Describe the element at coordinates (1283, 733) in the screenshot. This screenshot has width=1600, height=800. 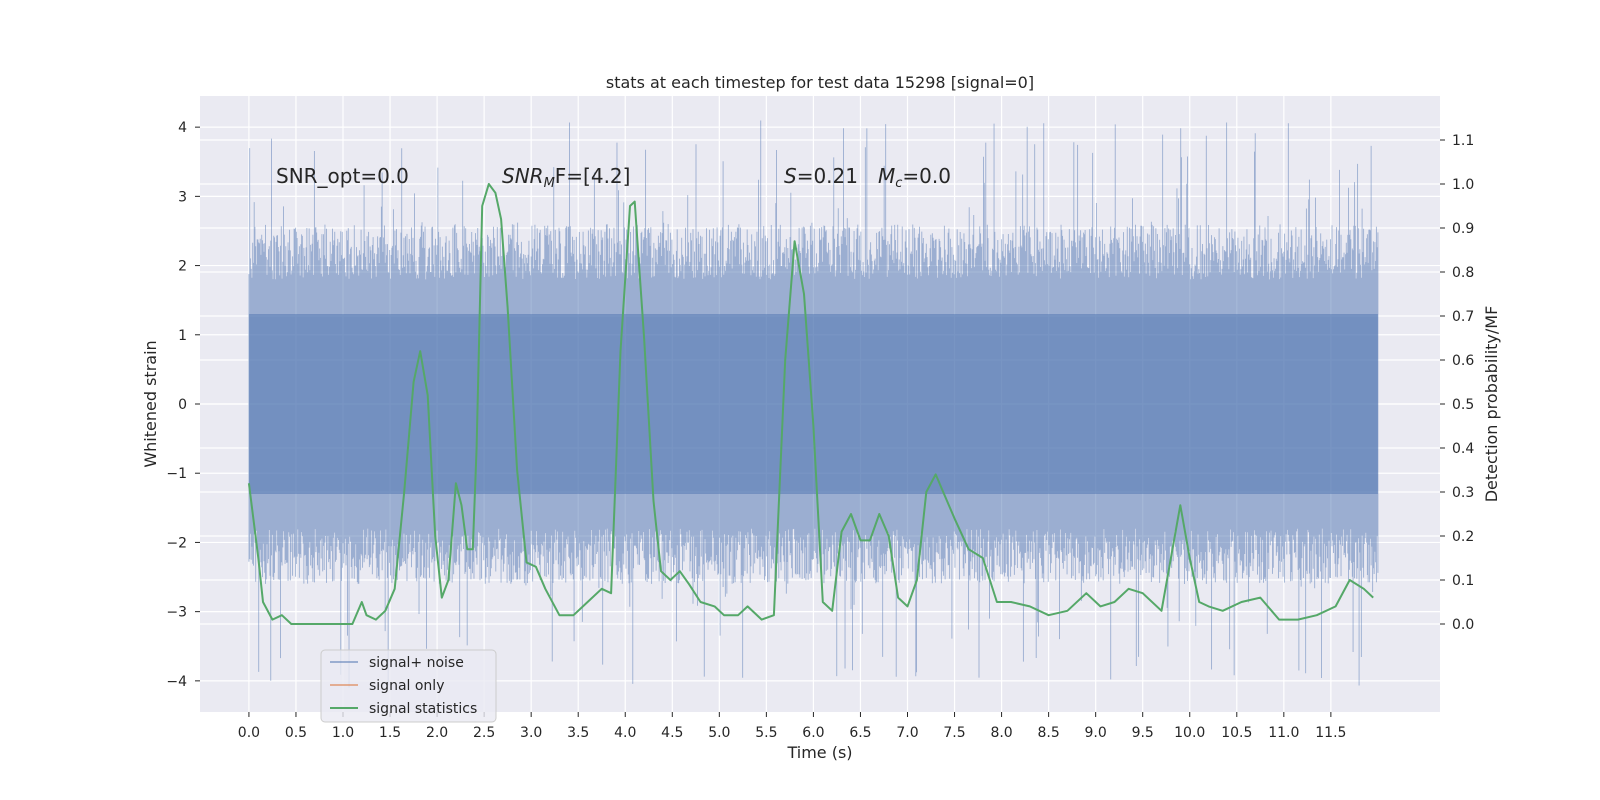
I see `x-tick-label: 11.0` at that location.